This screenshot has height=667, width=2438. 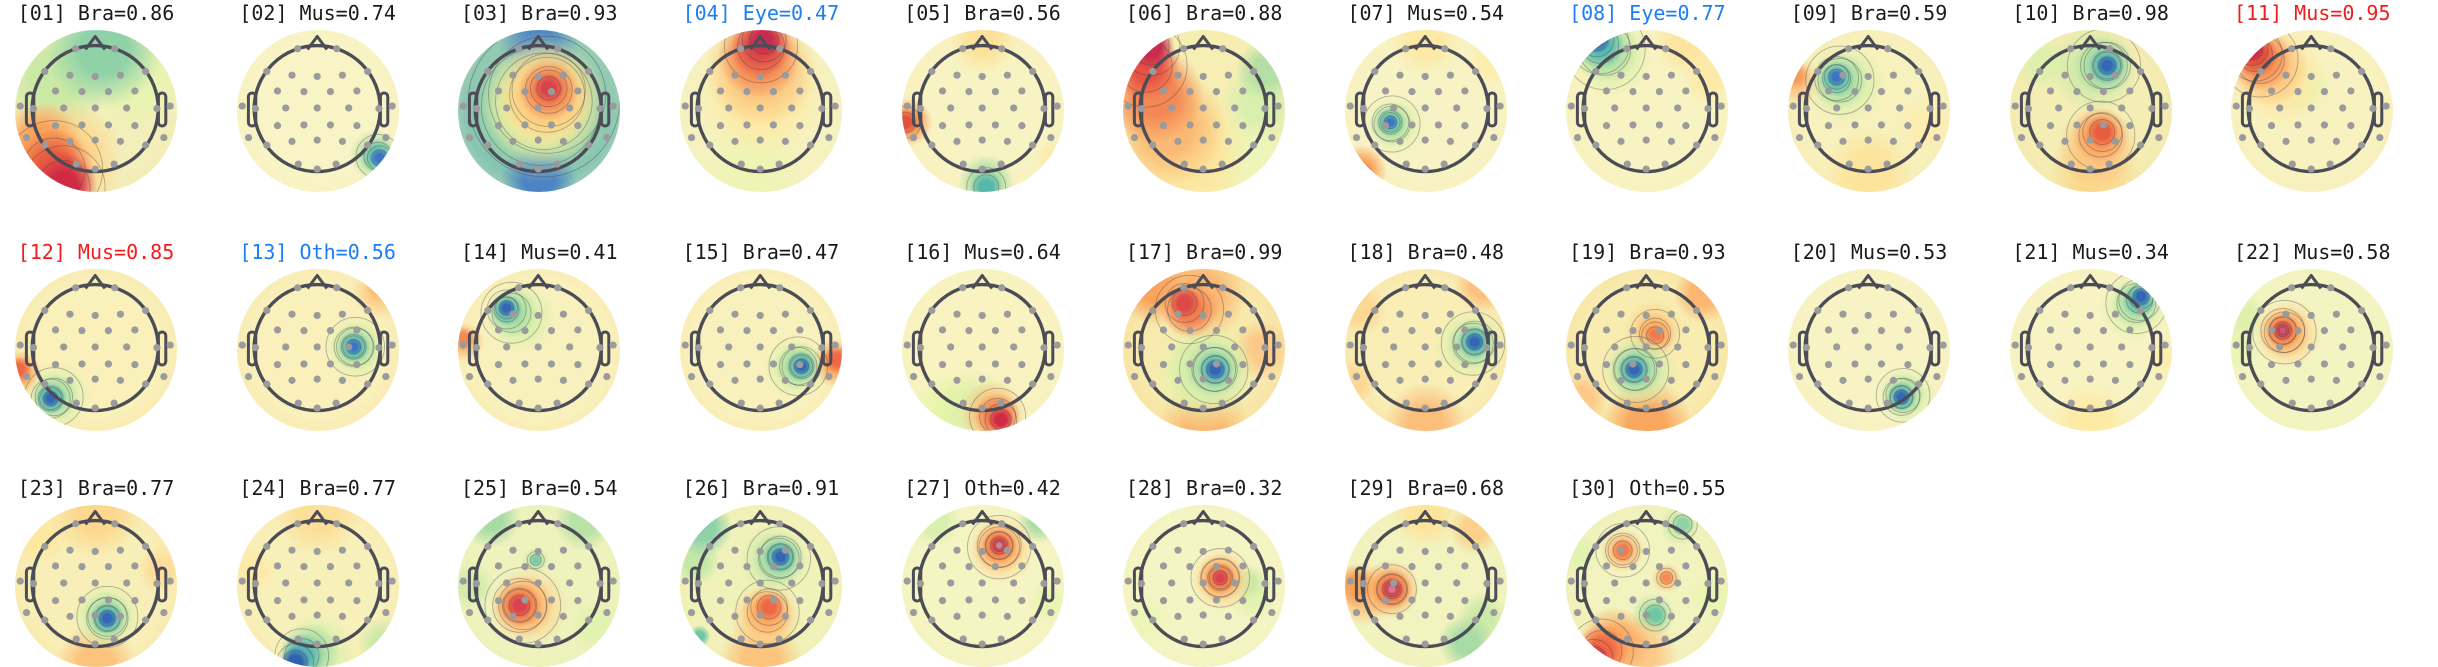 I want to click on component-title: [08] Eye=0.77, so click(x=1647, y=13).